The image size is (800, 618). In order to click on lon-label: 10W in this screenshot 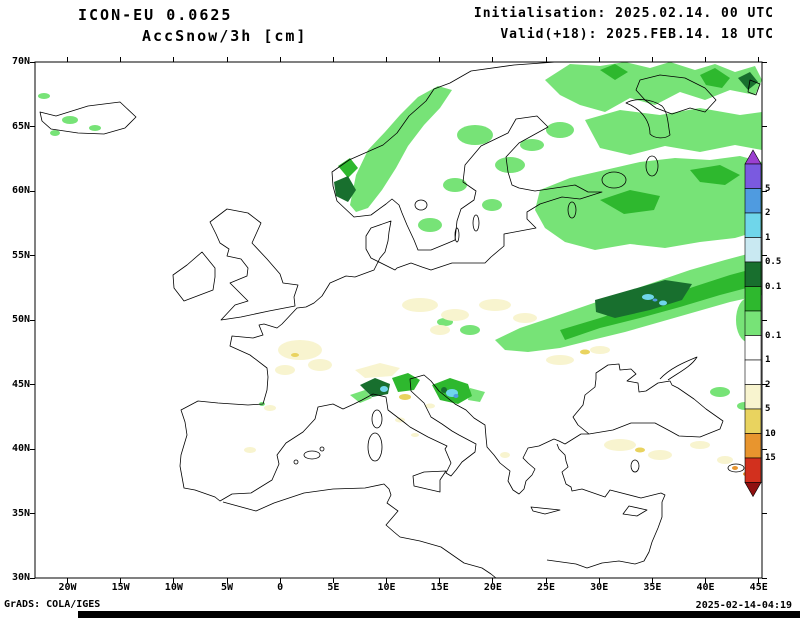, I will do `click(173, 587)`.